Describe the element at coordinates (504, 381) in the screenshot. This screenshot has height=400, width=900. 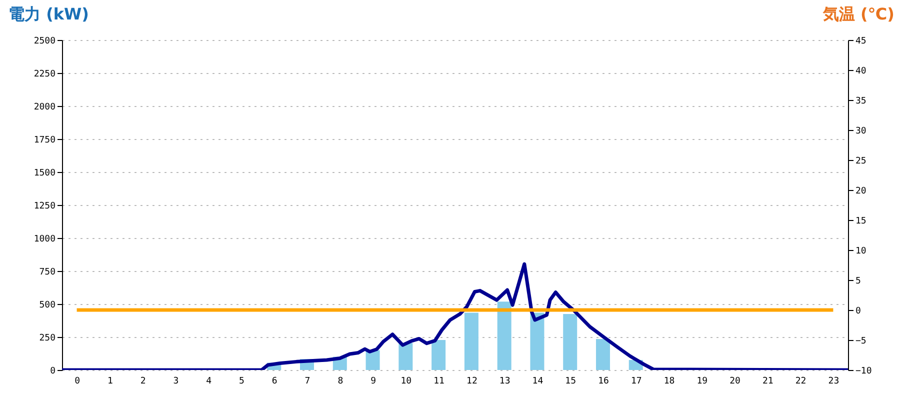
I see `x-tick-label: 13` at that location.